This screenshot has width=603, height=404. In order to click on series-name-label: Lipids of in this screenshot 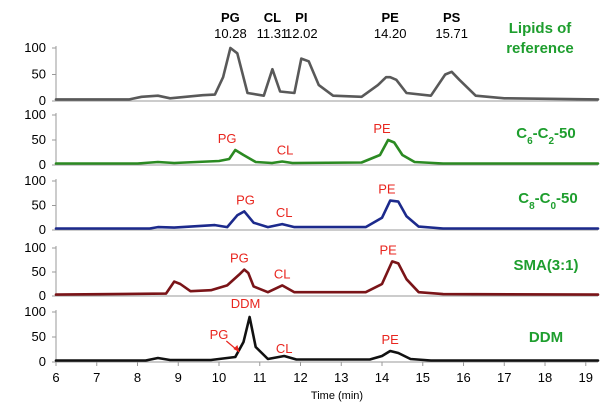, I will do `click(540, 28)`.